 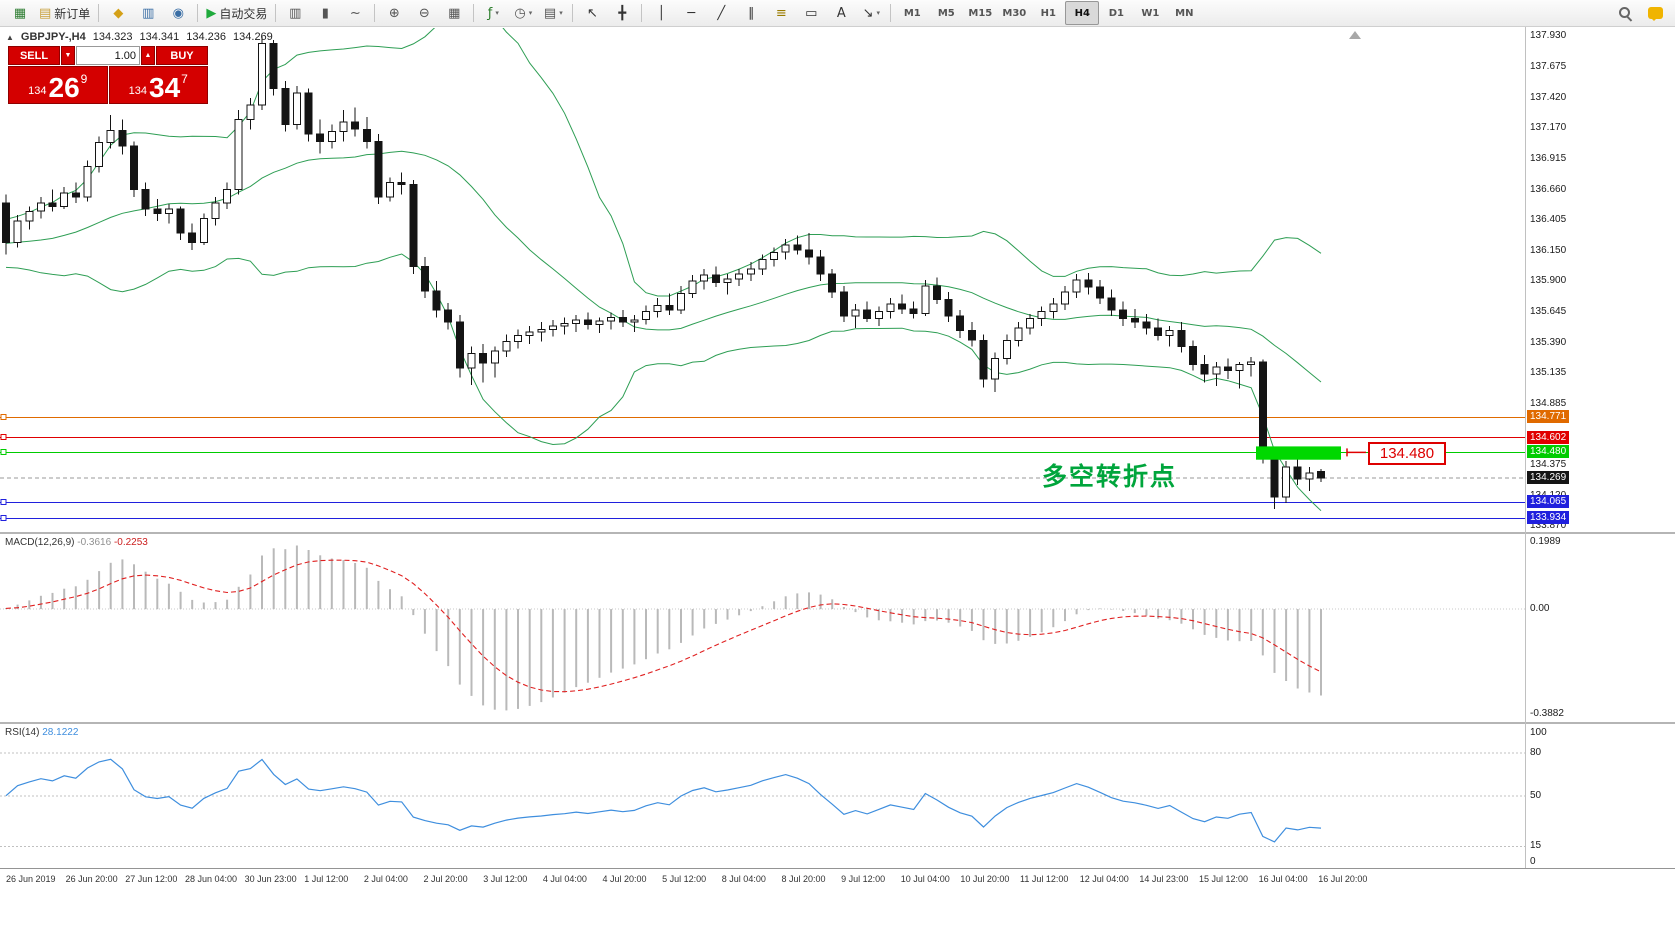 I want to click on price-axis-label: 136.915, so click(x=1548, y=158).